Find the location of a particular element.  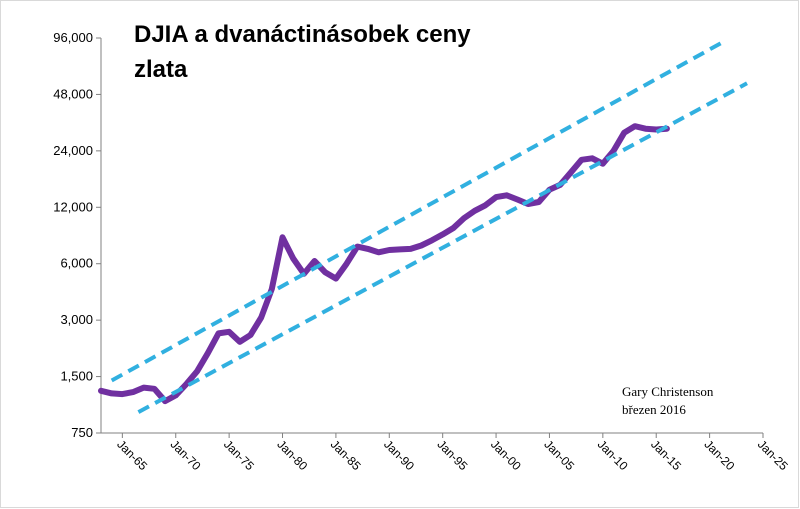

y-tick-label: 48,000 is located at coordinates (73, 93).